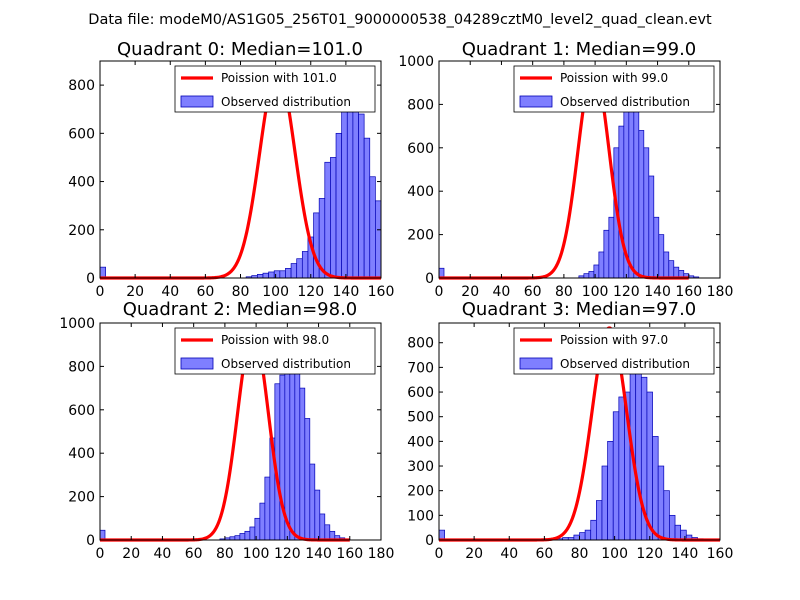 Image resolution: width=800 pixels, height=600 pixels. Describe the element at coordinates (420, 516) in the screenshot. I see `y-tick-label: 100` at that location.